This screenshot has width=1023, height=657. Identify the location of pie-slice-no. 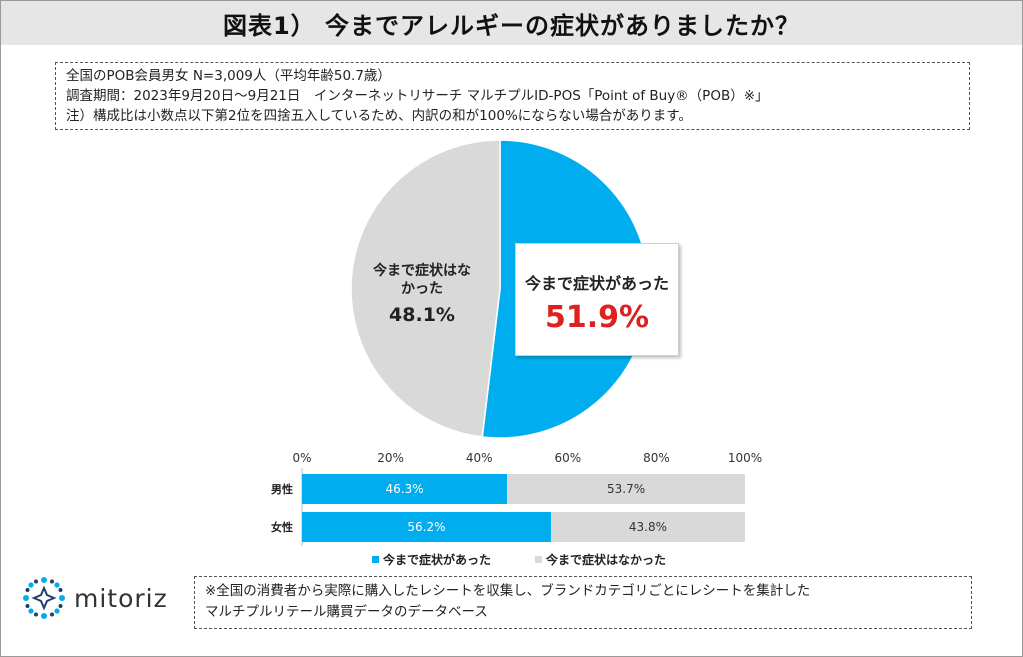
(426, 289).